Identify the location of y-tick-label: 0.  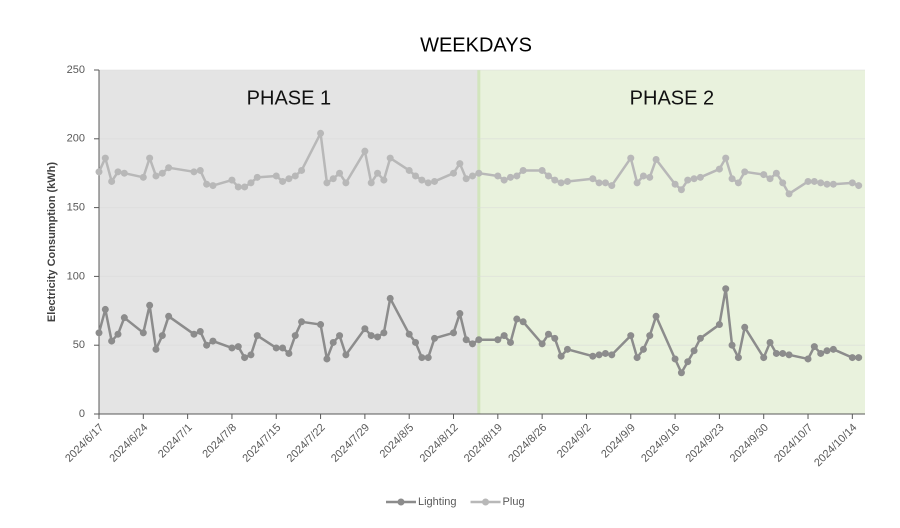
(82, 414).